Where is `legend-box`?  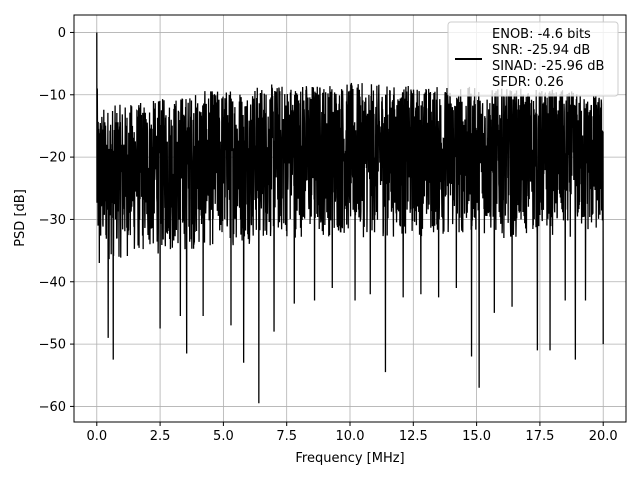
legend-box is located at coordinates (533, 59).